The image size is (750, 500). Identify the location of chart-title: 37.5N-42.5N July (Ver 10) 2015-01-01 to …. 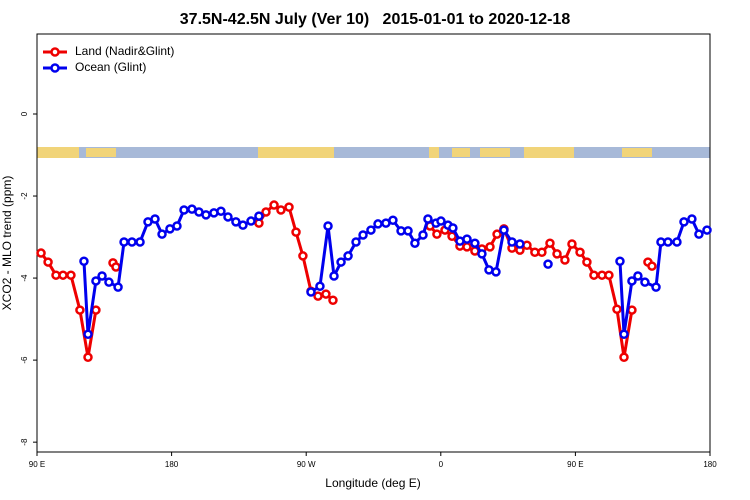
(375, 19).